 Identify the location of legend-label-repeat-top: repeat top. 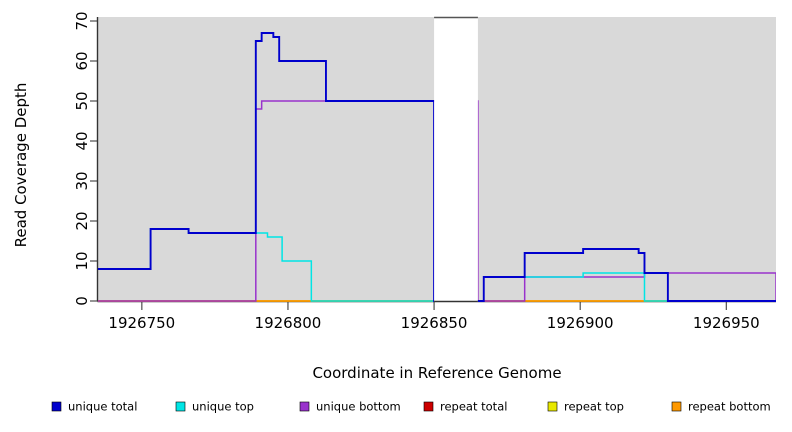
(594, 407).